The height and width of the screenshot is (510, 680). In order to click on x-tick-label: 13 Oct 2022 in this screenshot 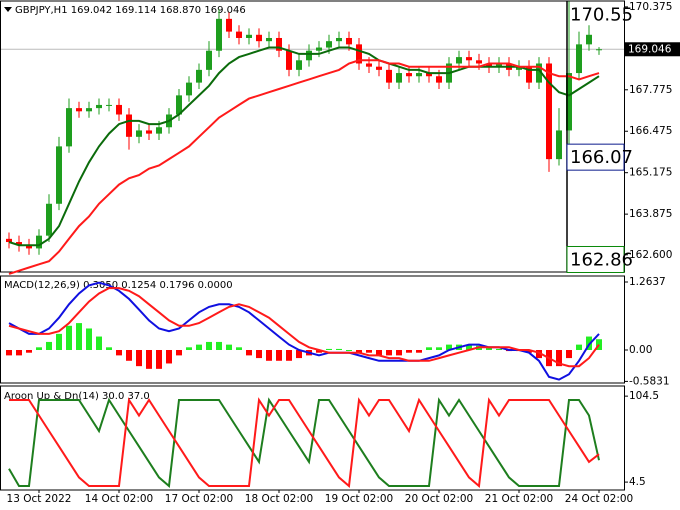, I will do `click(39, 499)`.